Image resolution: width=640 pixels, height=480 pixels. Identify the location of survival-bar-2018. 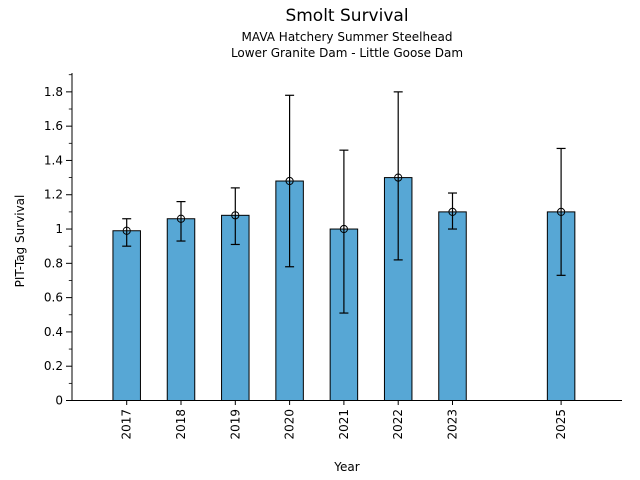
(181, 309).